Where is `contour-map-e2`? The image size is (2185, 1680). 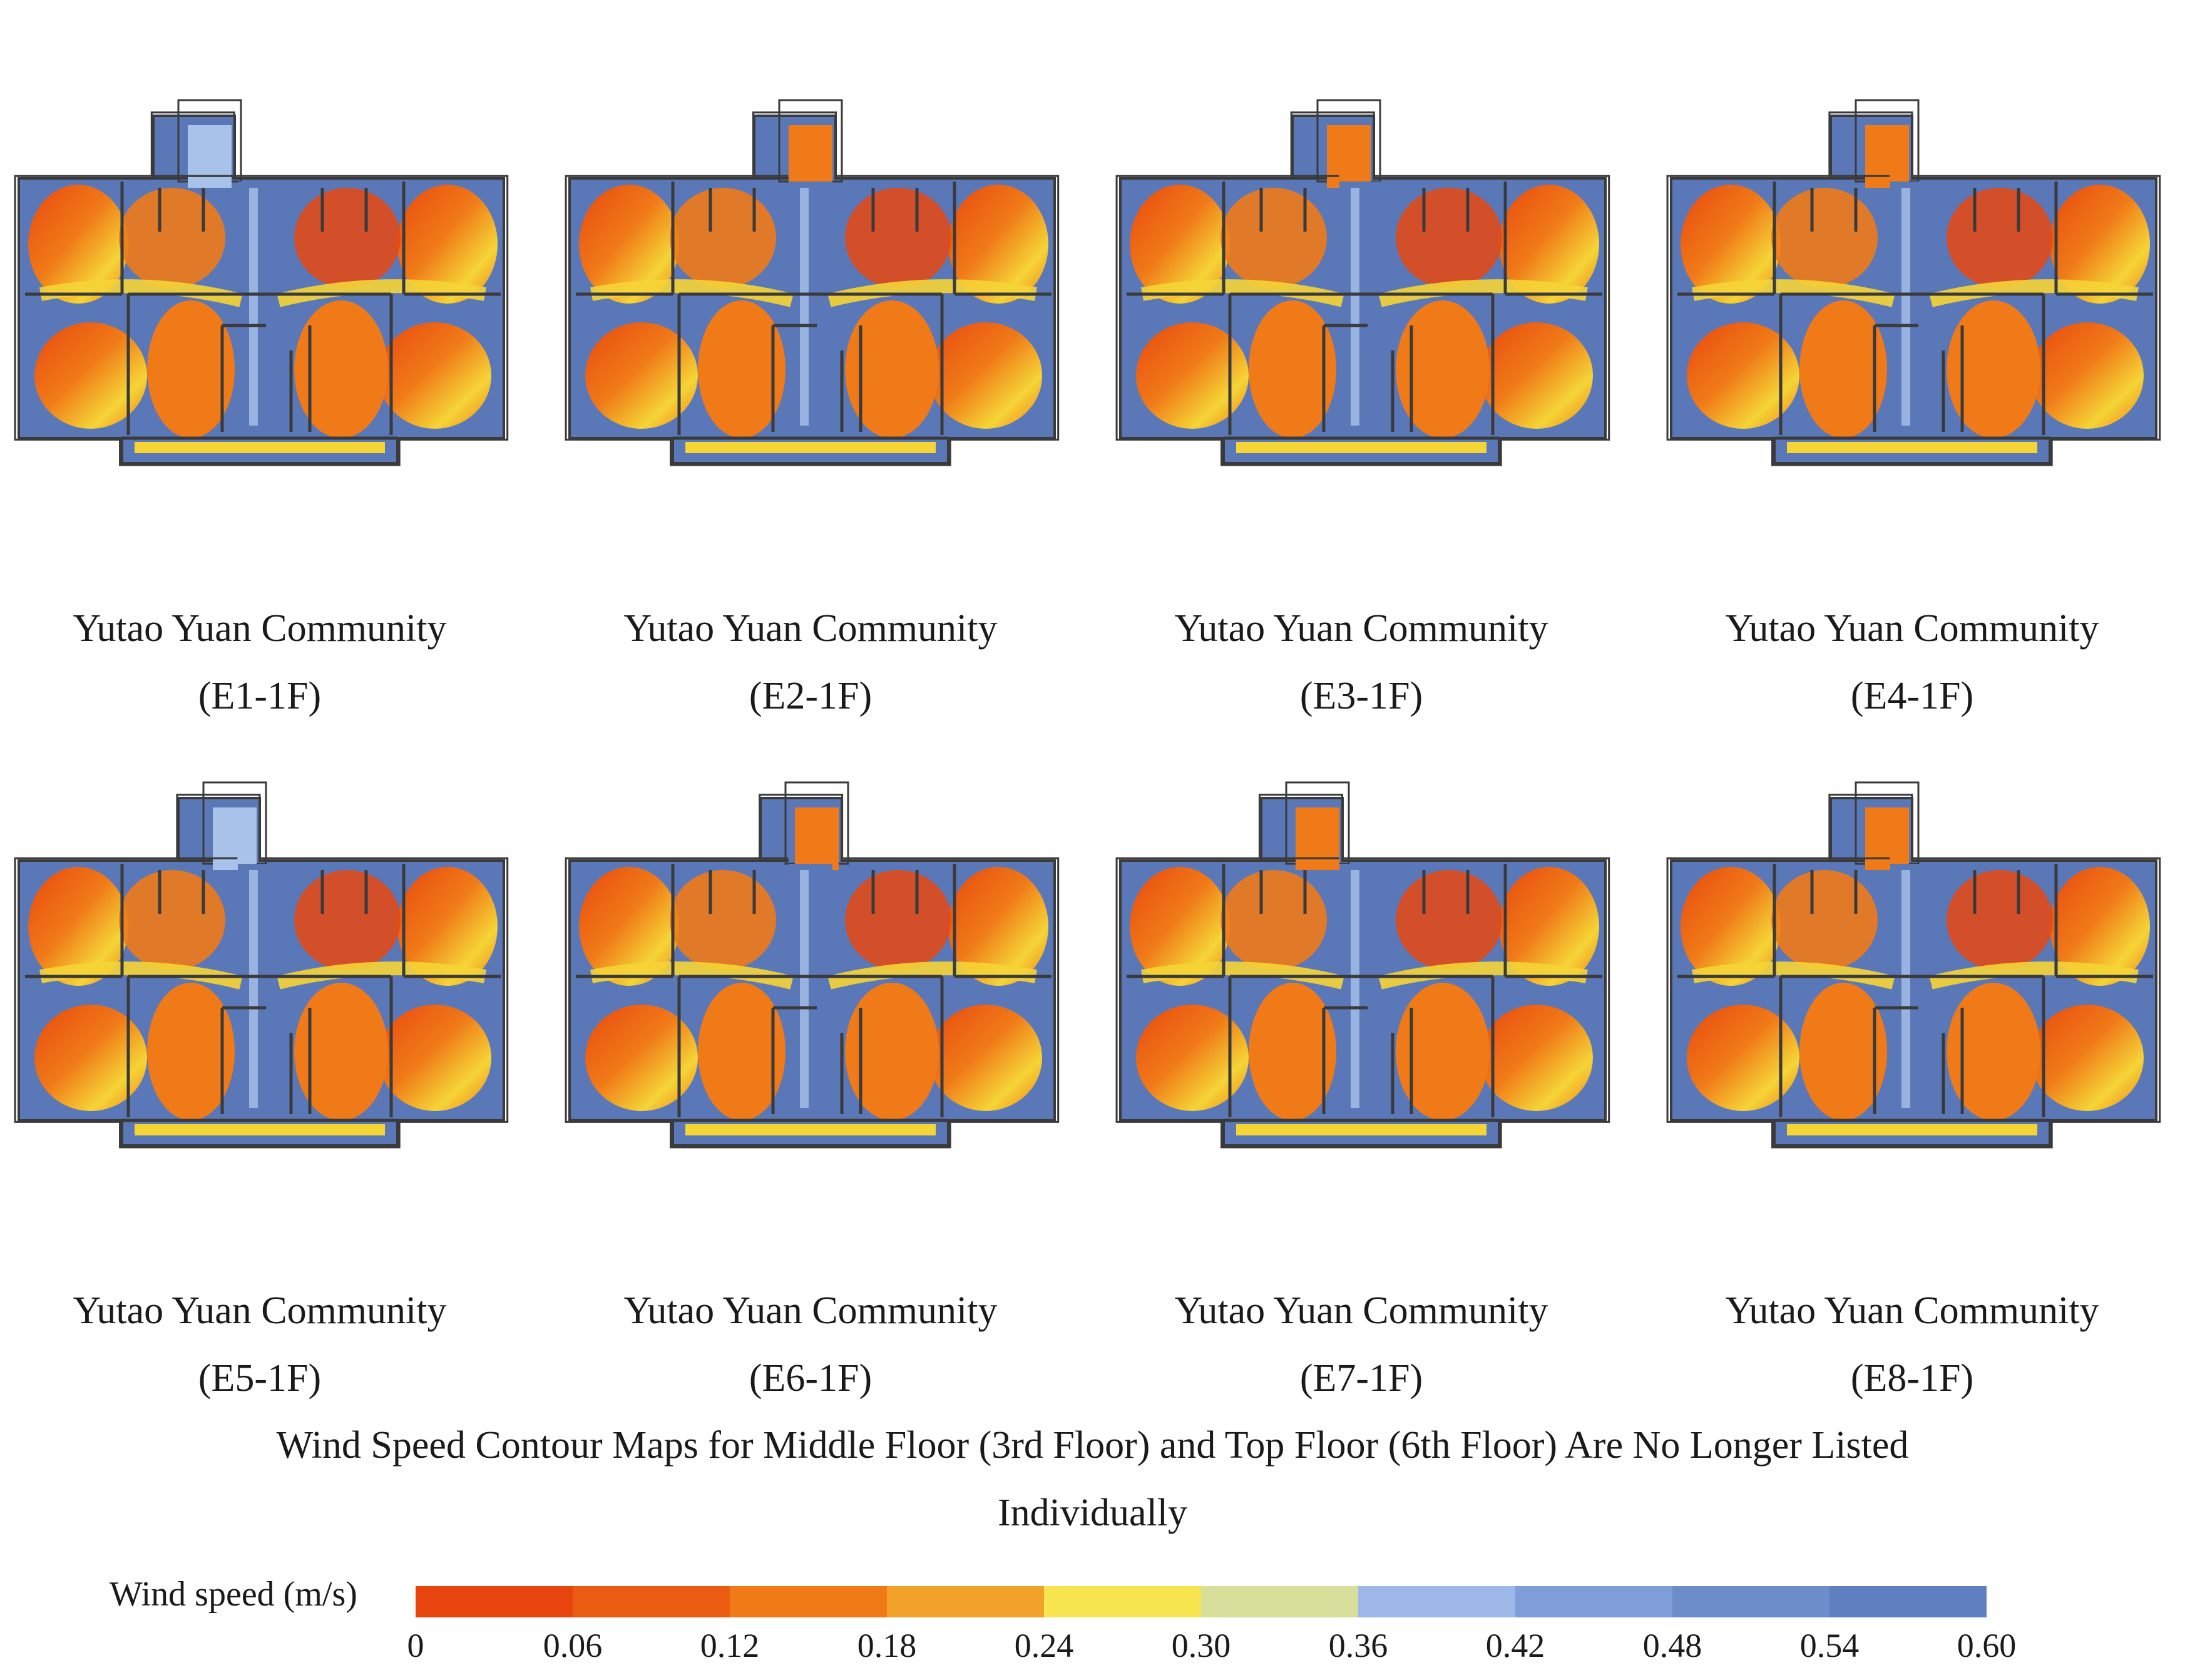
contour-map-e2 is located at coordinates (812, 282).